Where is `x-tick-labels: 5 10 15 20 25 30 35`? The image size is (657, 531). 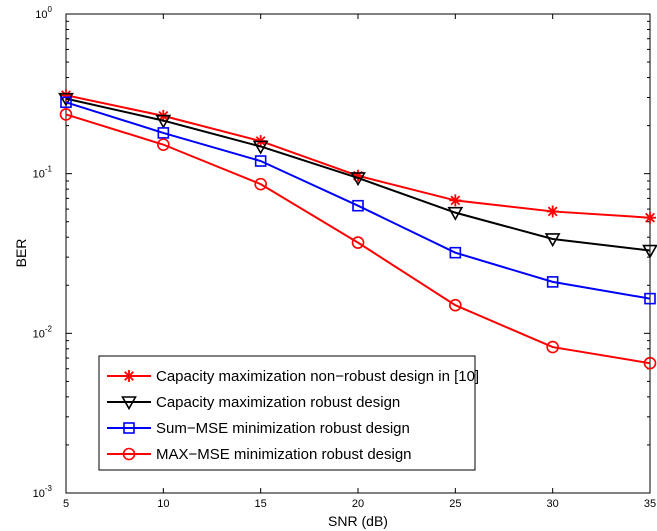 x-tick-labels: 5 10 15 20 25 30 35 is located at coordinates (359, 504).